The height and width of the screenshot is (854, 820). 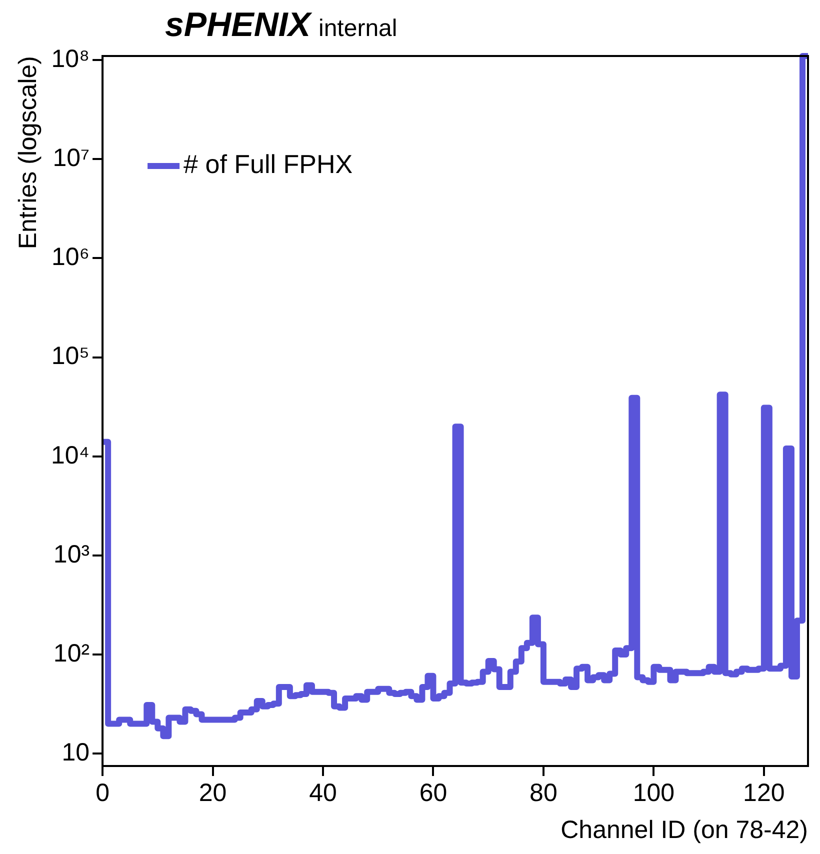 What do you see at coordinates (71, 158) in the screenshot?
I see `y-tick-label: 10⁷` at bounding box center [71, 158].